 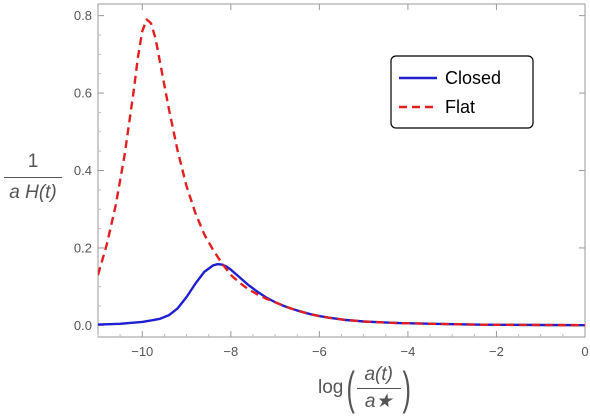 What do you see at coordinates (142, 351) in the screenshot?
I see `x-tick-label: −10` at bounding box center [142, 351].